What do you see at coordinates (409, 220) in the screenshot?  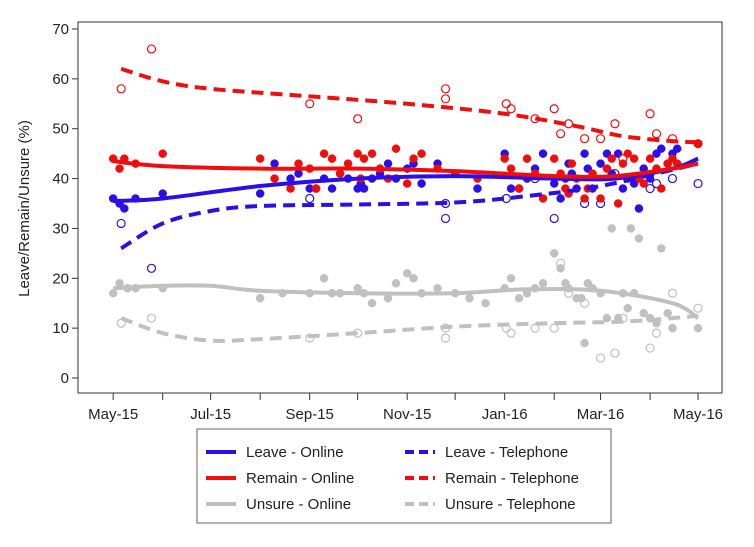 I see `series-points-leave-telephone` at bounding box center [409, 220].